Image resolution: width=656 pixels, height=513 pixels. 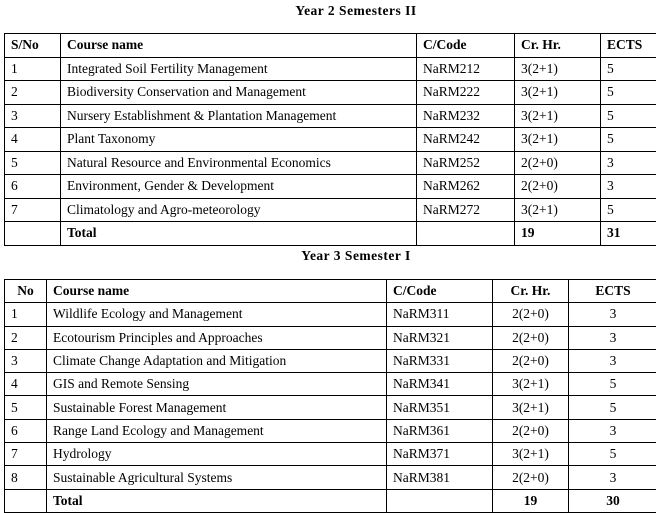 What do you see at coordinates (466, 69) in the screenshot?
I see `cell: NaRM212` at bounding box center [466, 69].